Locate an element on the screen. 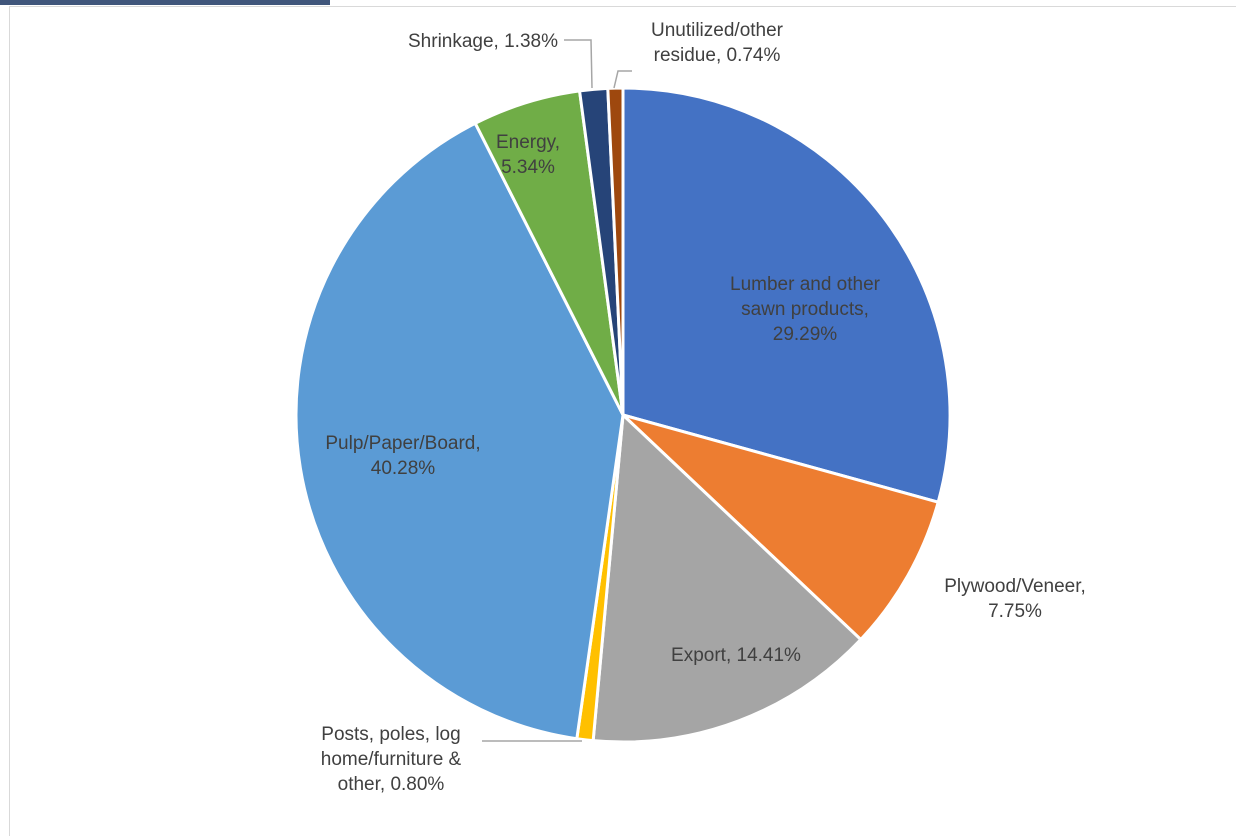 The image size is (1236, 836). slice-label-unutilized-other-residue: Unutilized/other residue, 0.74% is located at coordinates (717, 43).